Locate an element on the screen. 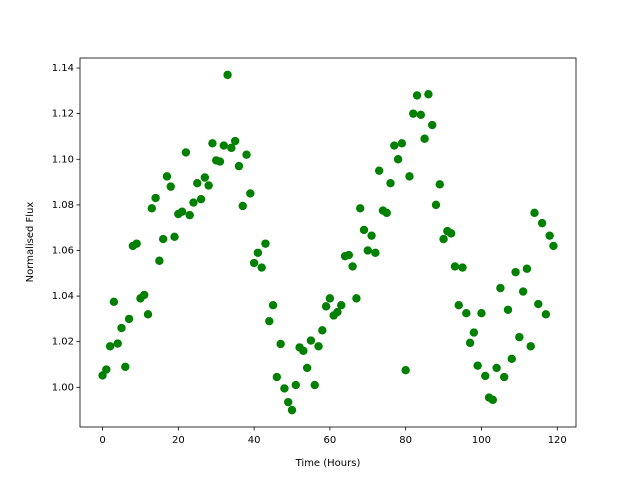  x-tick-label: 120 is located at coordinates (557, 440).